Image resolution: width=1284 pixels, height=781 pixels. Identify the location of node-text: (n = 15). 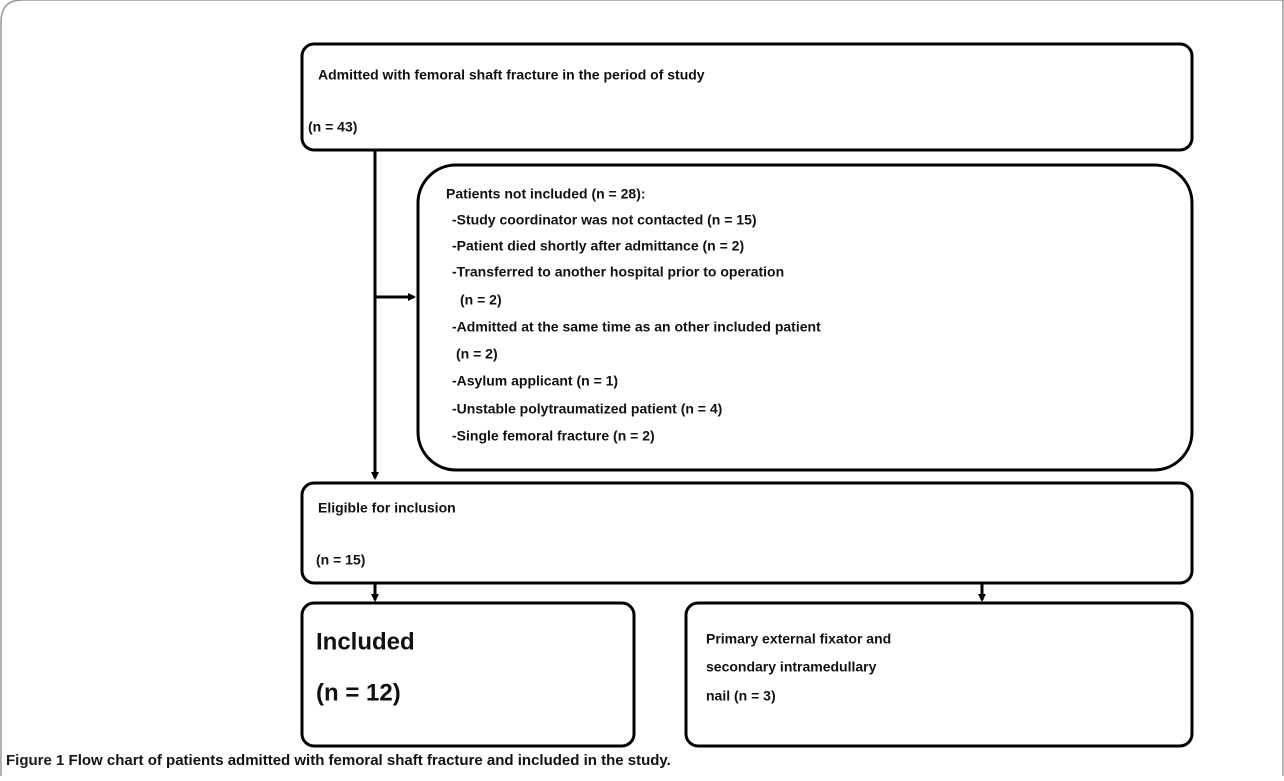
(340, 560).